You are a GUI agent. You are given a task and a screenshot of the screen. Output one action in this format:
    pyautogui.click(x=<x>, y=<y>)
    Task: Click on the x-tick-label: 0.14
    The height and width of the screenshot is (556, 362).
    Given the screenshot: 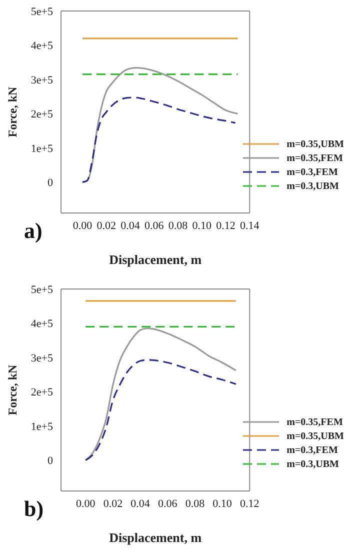 What is the action you would take?
    pyautogui.click(x=250, y=226)
    